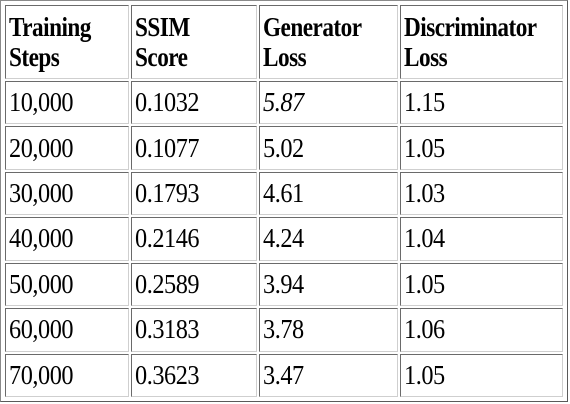  Describe the element at coordinates (194, 103) in the screenshot. I see `cell-ssim: 0.1032` at that location.